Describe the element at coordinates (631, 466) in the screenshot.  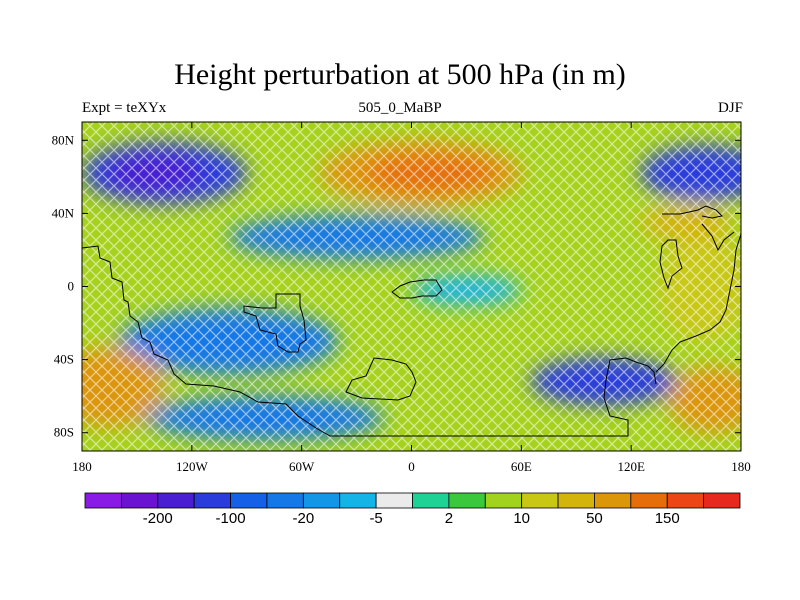
I see `x-tick-label: 120E` at that location.